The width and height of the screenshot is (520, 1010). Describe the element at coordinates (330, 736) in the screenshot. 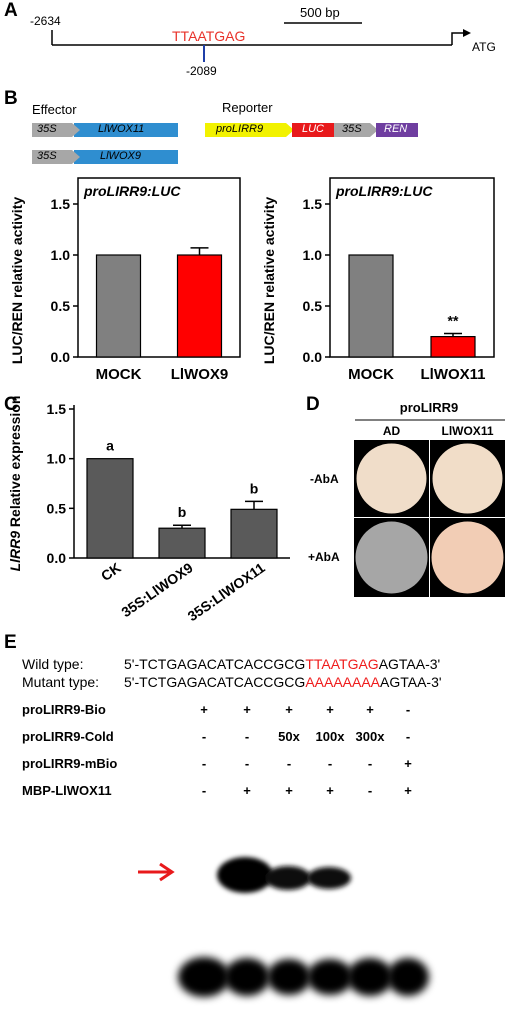

I see `emsa-cell: 100x` at that location.